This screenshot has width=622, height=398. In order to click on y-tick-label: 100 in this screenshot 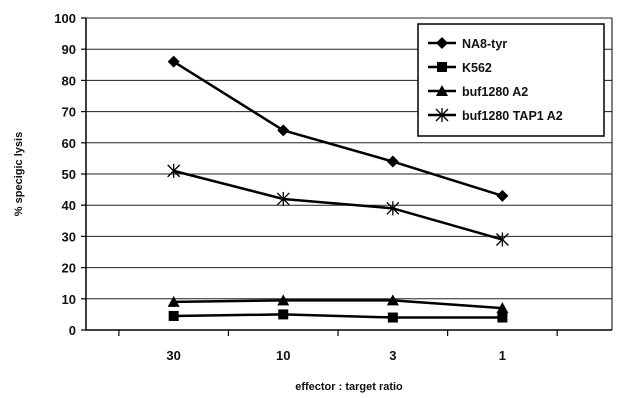, I will do `click(65, 18)`.